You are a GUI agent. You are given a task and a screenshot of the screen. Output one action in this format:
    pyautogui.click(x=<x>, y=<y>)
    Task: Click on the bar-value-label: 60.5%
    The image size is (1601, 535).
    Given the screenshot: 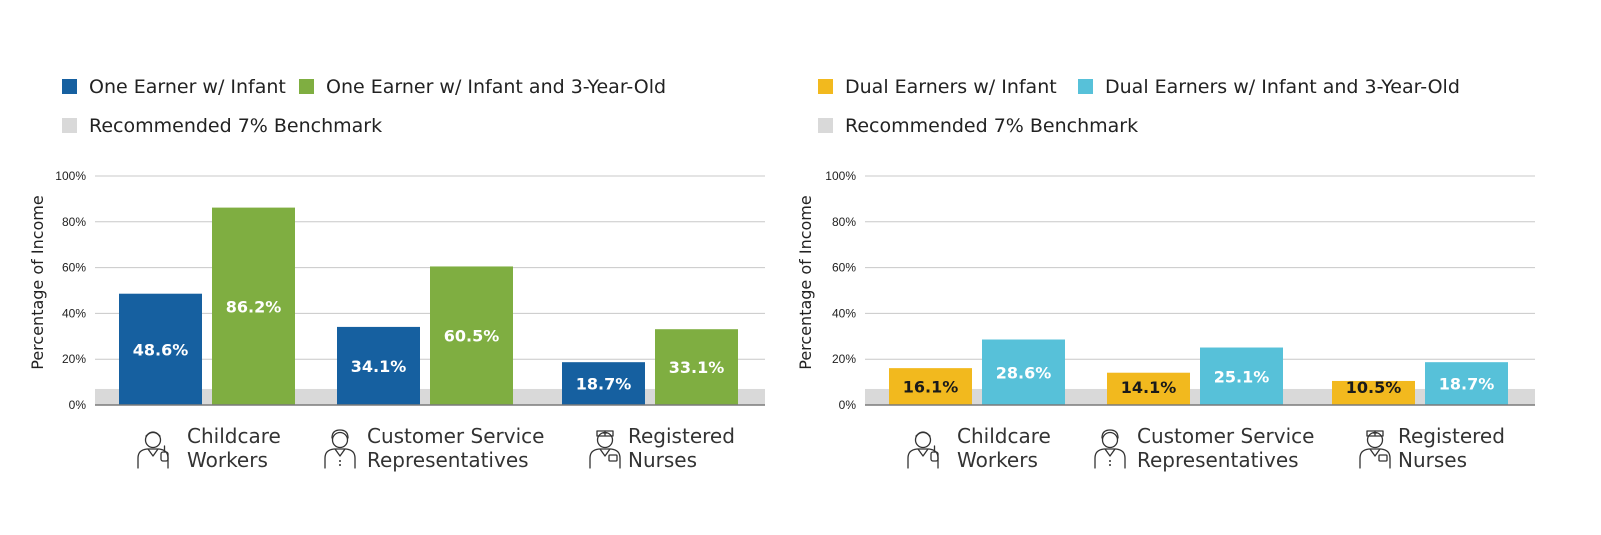 What is the action you would take?
    pyautogui.click(x=472, y=336)
    